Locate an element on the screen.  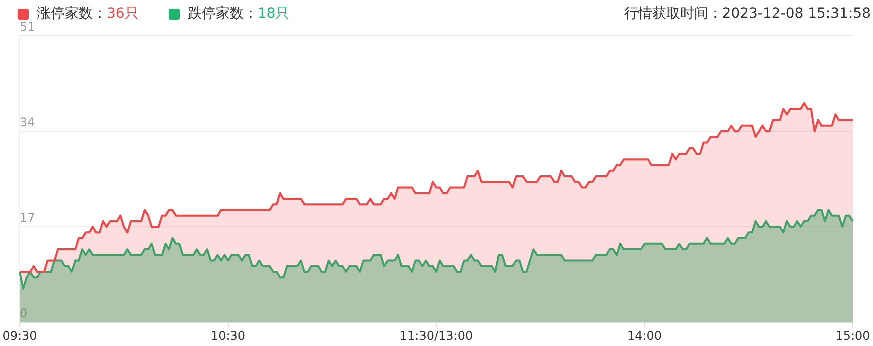
legend-label: 跌停家数：18只 is located at coordinates (239, 14).